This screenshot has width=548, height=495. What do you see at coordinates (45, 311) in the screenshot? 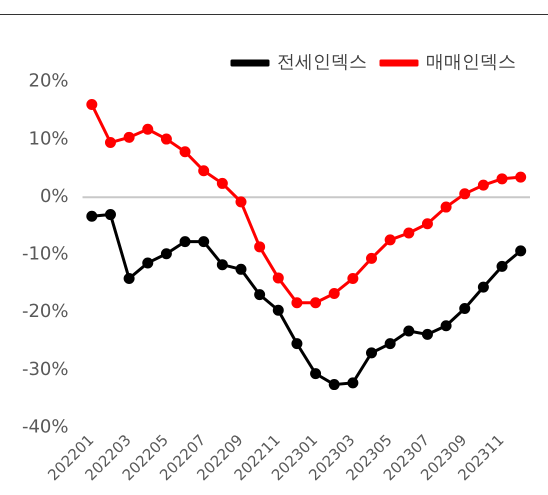
I see `y-tick-label: -20%` at bounding box center [45, 311].